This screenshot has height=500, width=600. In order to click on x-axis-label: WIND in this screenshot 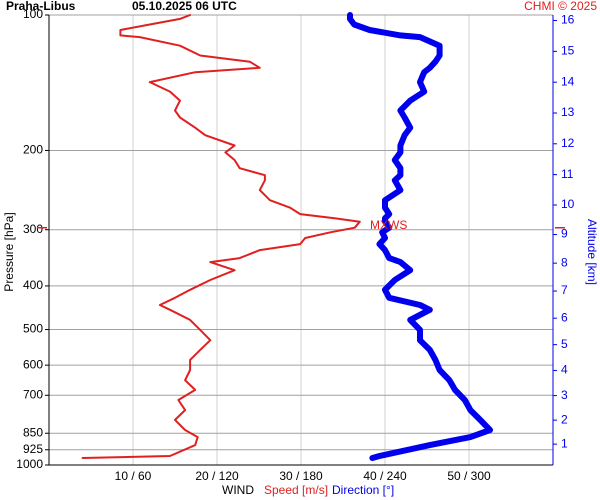, I will do `click(238, 490)`.